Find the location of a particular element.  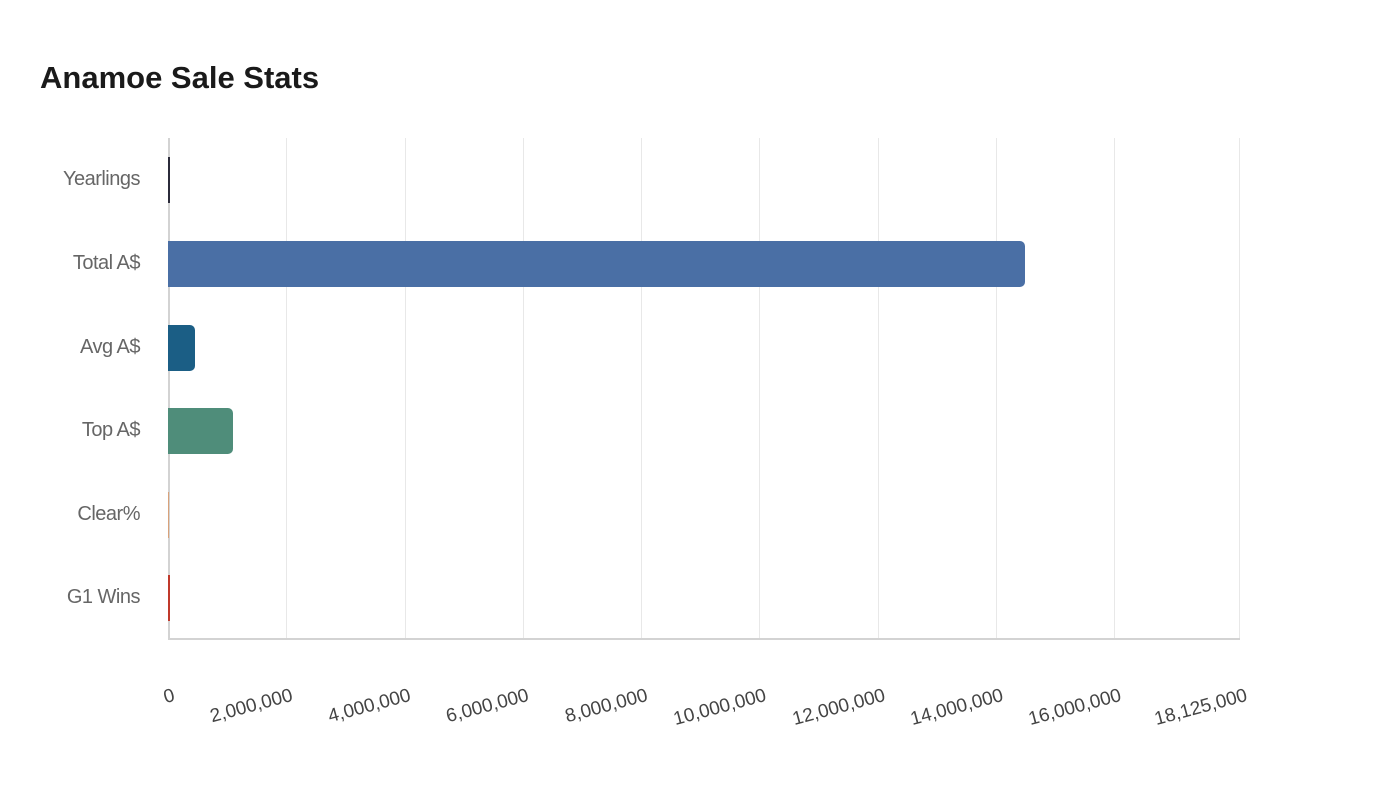

bar-g1wins is located at coordinates (169, 598).